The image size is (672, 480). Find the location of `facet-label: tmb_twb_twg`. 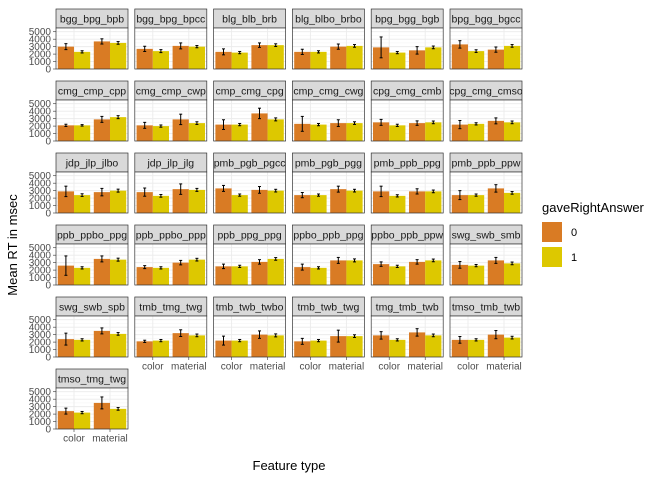

facet-label: tmb_twb_twg is located at coordinates (328, 308).